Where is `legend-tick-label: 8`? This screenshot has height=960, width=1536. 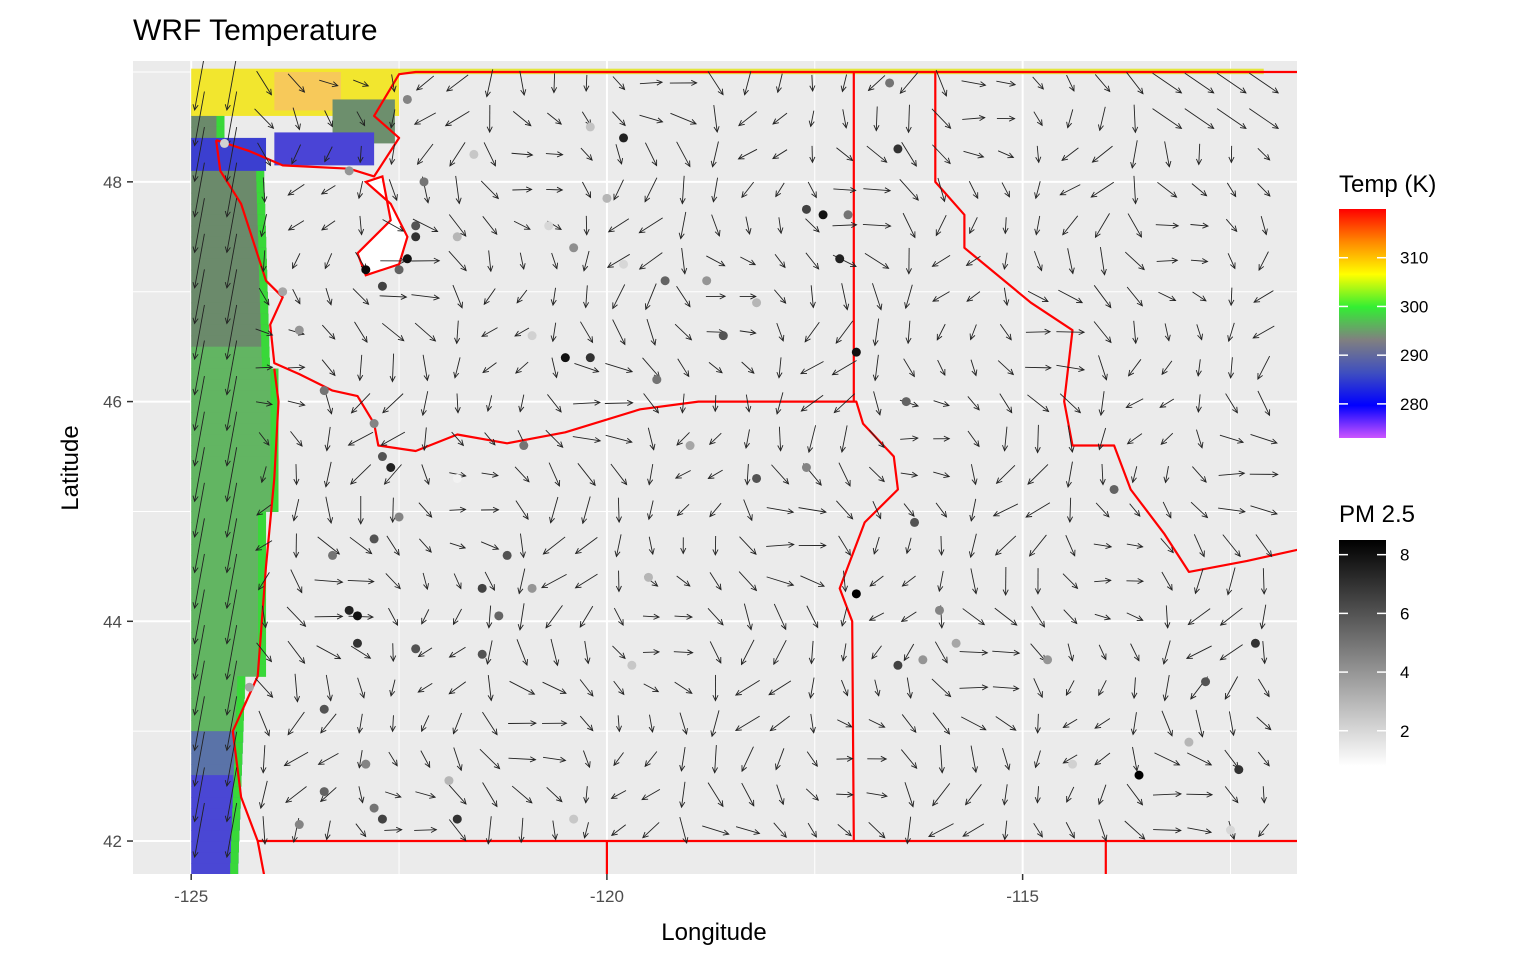
legend-tick-label: 8 is located at coordinates (1404, 555).